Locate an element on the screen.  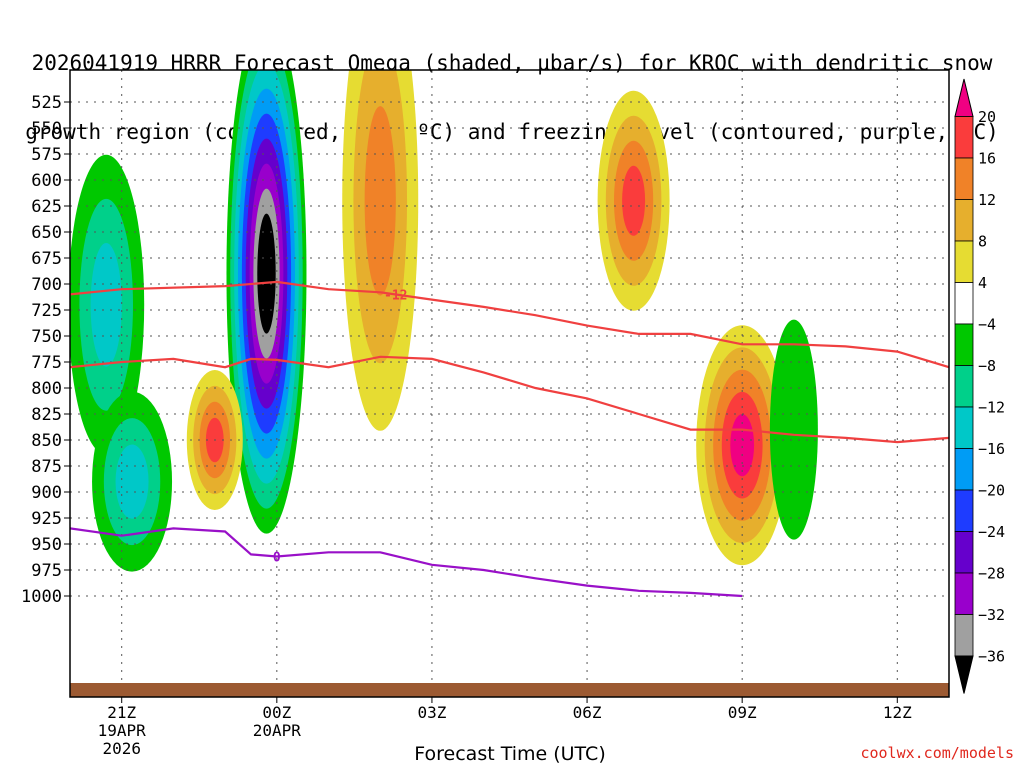
site-credit: coolwx.com/models is located at coordinates (937, 753).